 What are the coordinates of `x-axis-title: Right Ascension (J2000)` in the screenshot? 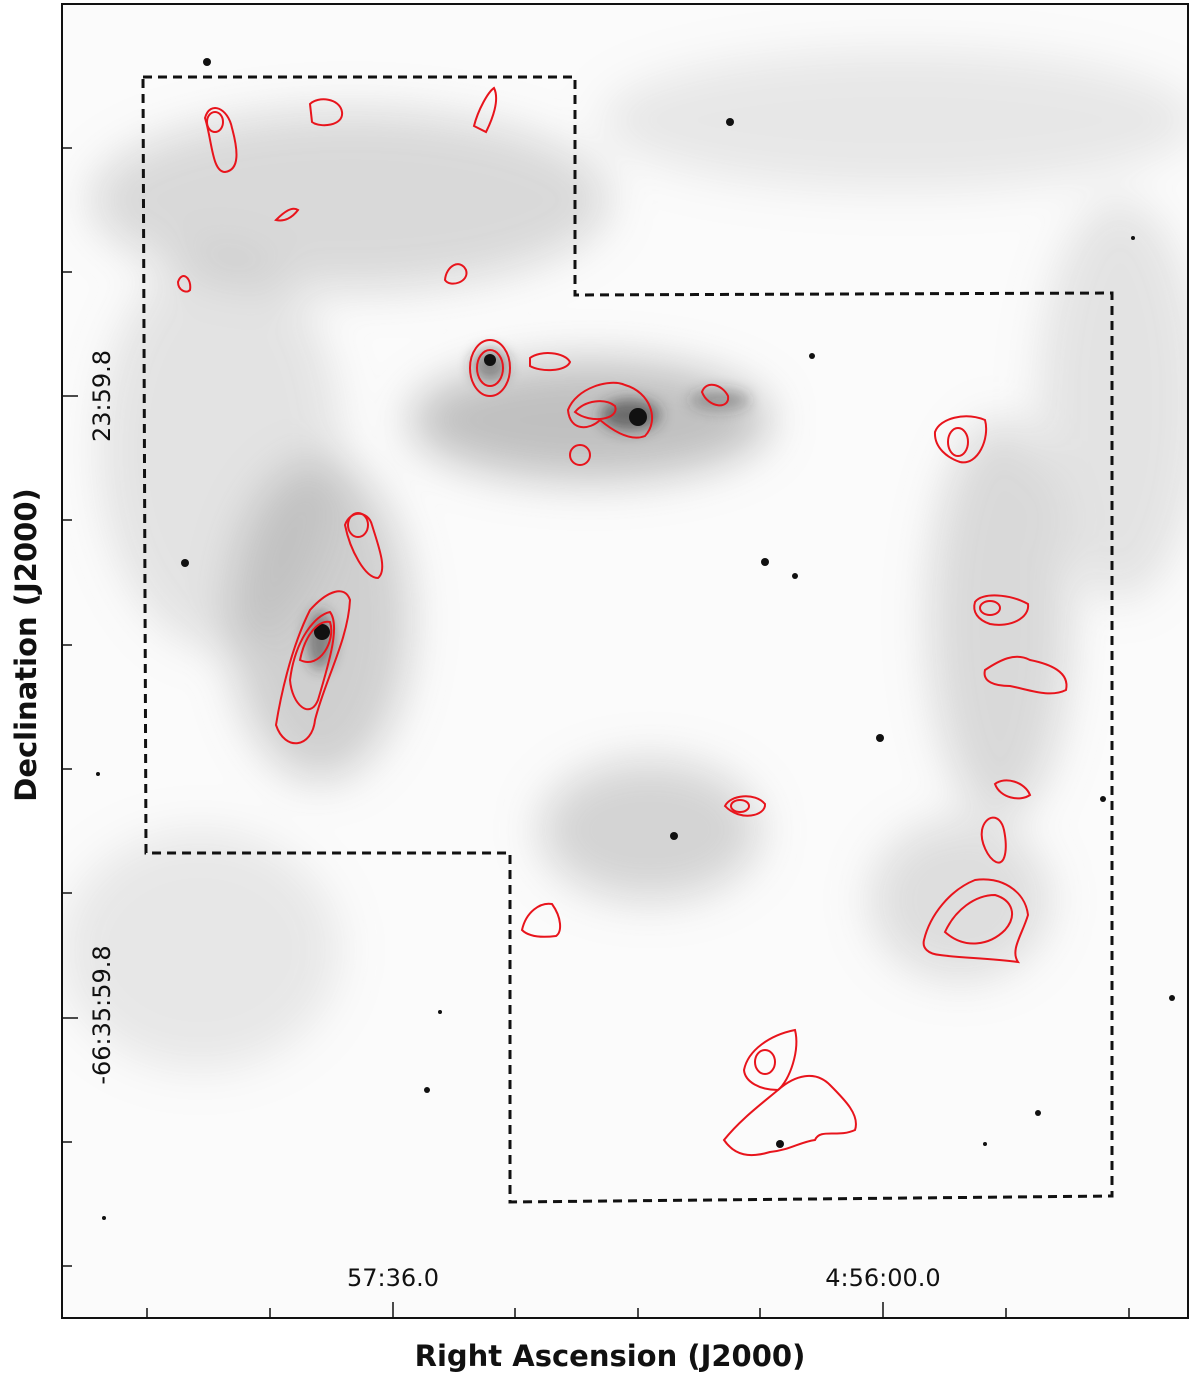 It's located at (610, 1356).